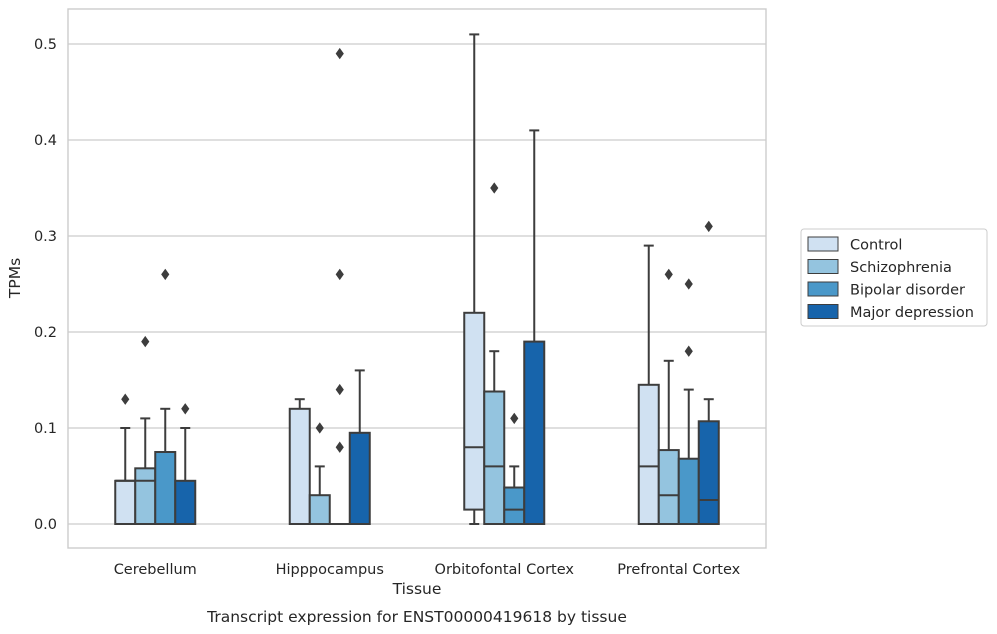 The image size is (997, 634). Describe the element at coordinates (505, 570) in the screenshot. I see `x-tick-label: Orbitofontal Cortex` at that location.